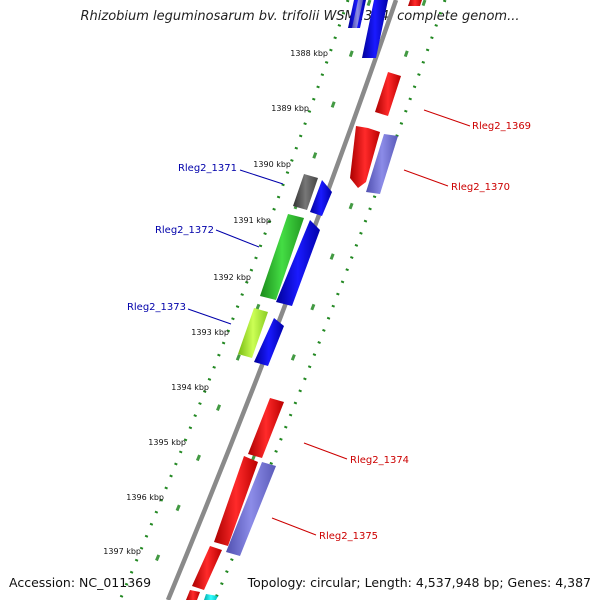  Describe the element at coordinates (122, 551) in the screenshot. I see `kbp-tick-label: 1397 kbp` at that location.